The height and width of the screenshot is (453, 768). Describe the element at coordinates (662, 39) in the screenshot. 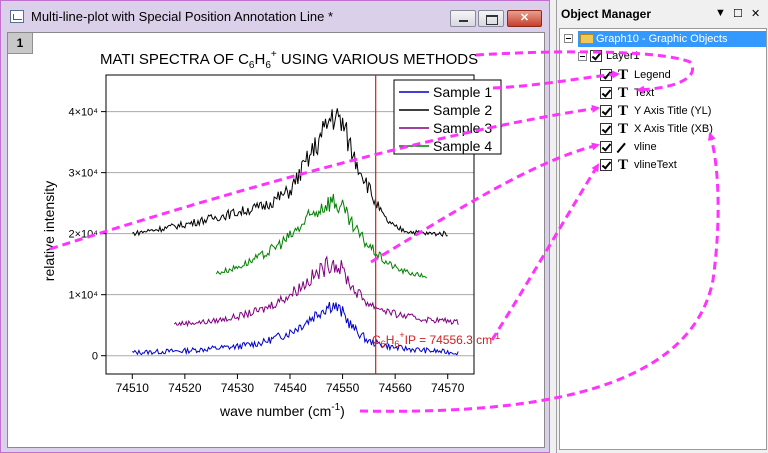

I see `tree-item-graph10: Graph10 - Graphic Objects` at that location.